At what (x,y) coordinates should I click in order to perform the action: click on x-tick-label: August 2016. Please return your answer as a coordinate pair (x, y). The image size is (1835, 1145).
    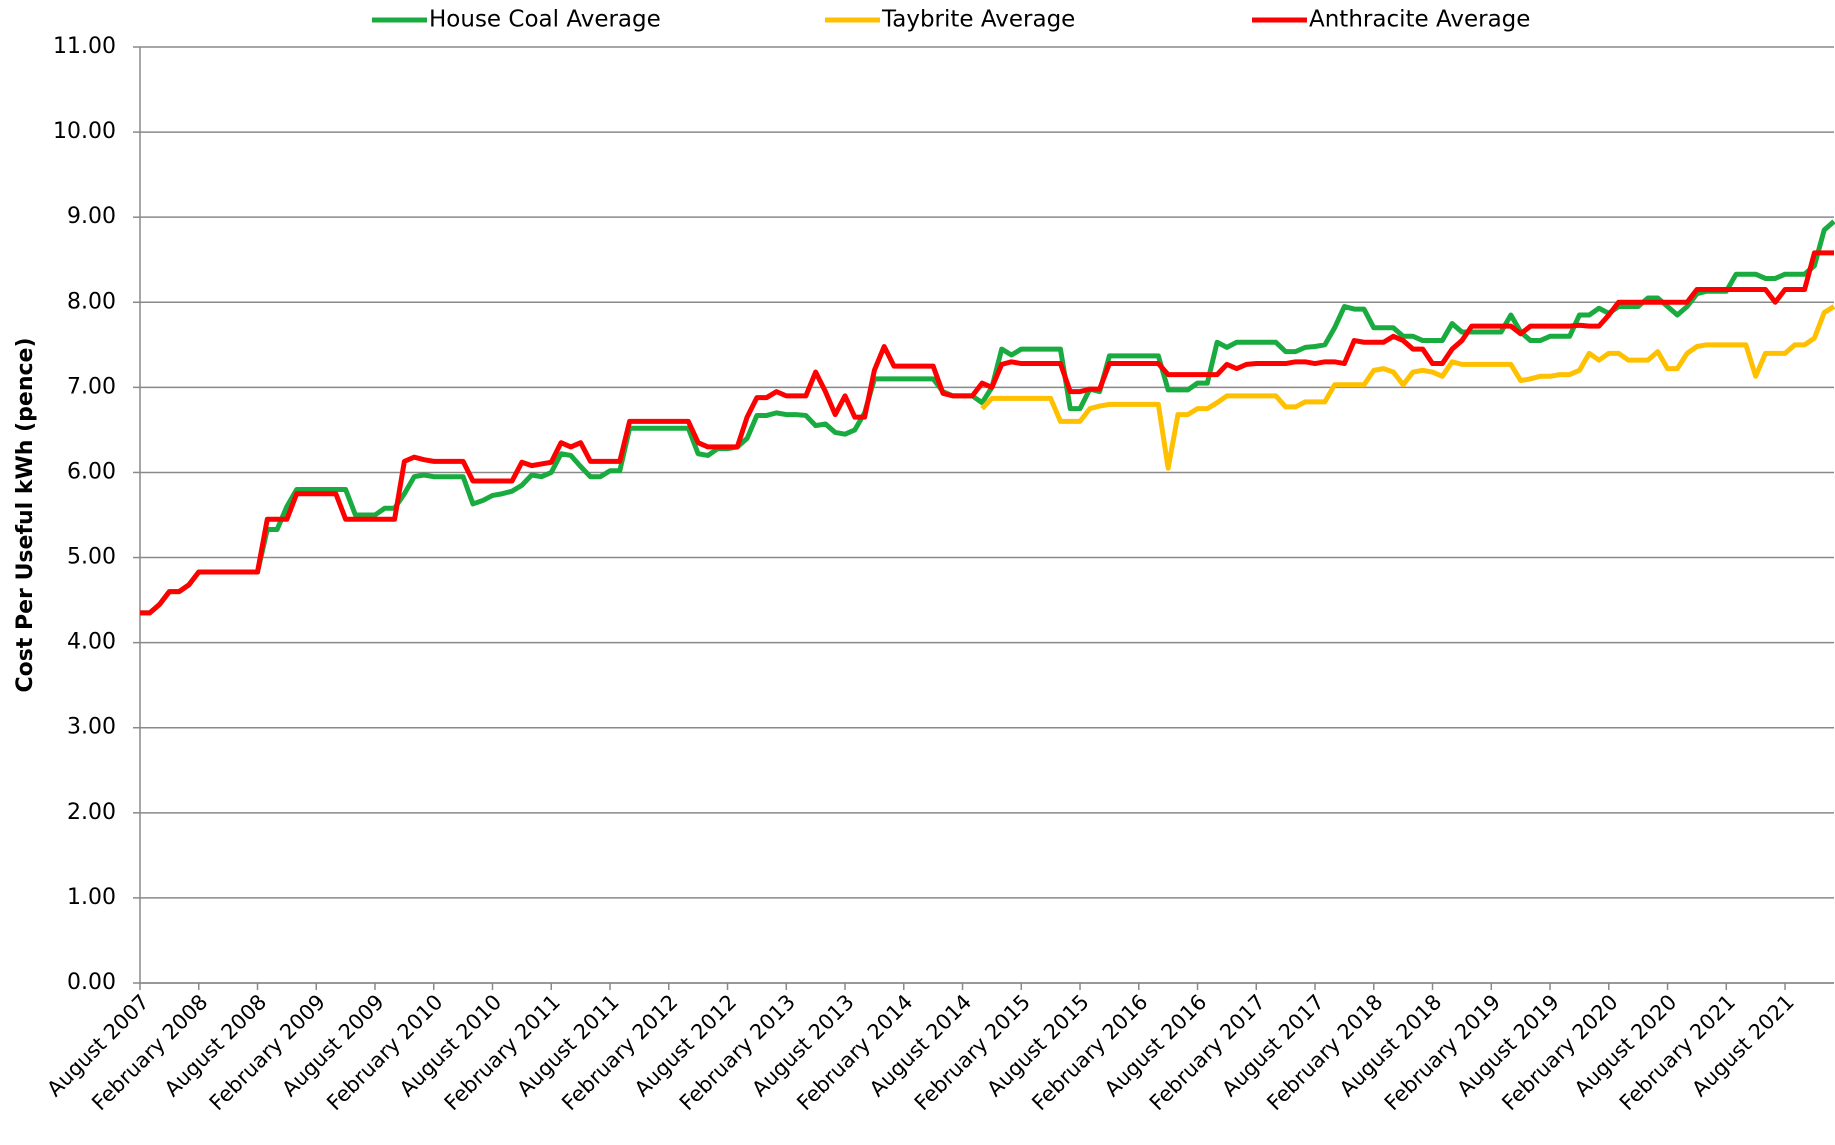
    Looking at the image, I should click on (1155, 1045).